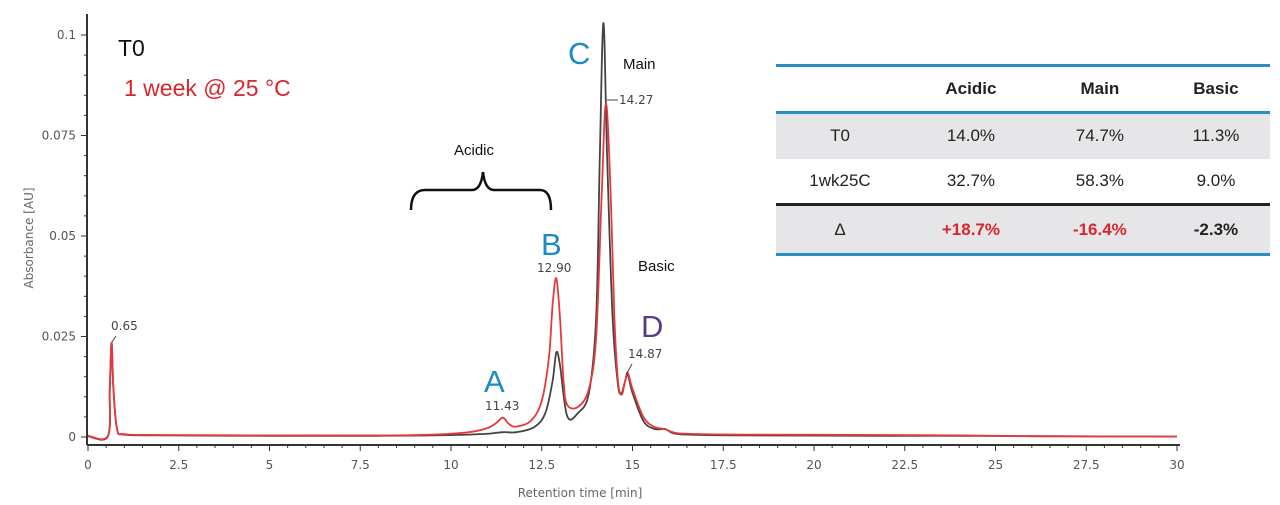 The image size is (1280, 505). Describe the element at coordinates (474, 150) in the screenshot. I see `acidic-label: Acidic` at that location.